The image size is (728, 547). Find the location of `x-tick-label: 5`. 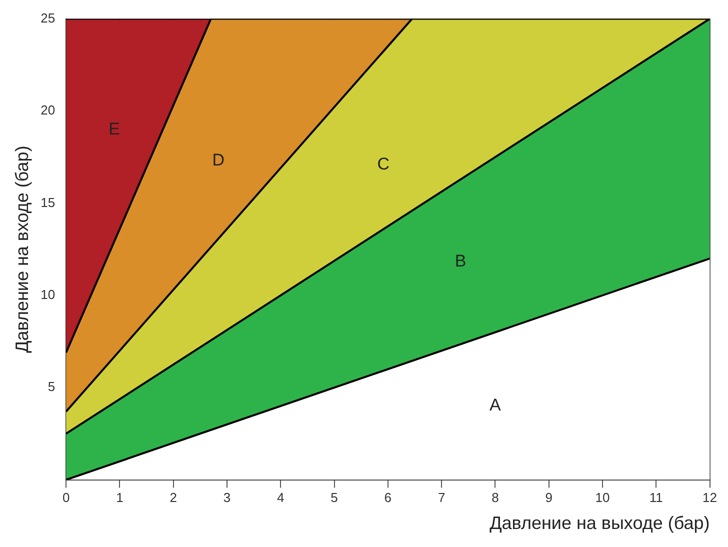

x-tick-label: 5 is located at coordinates (334, 498).